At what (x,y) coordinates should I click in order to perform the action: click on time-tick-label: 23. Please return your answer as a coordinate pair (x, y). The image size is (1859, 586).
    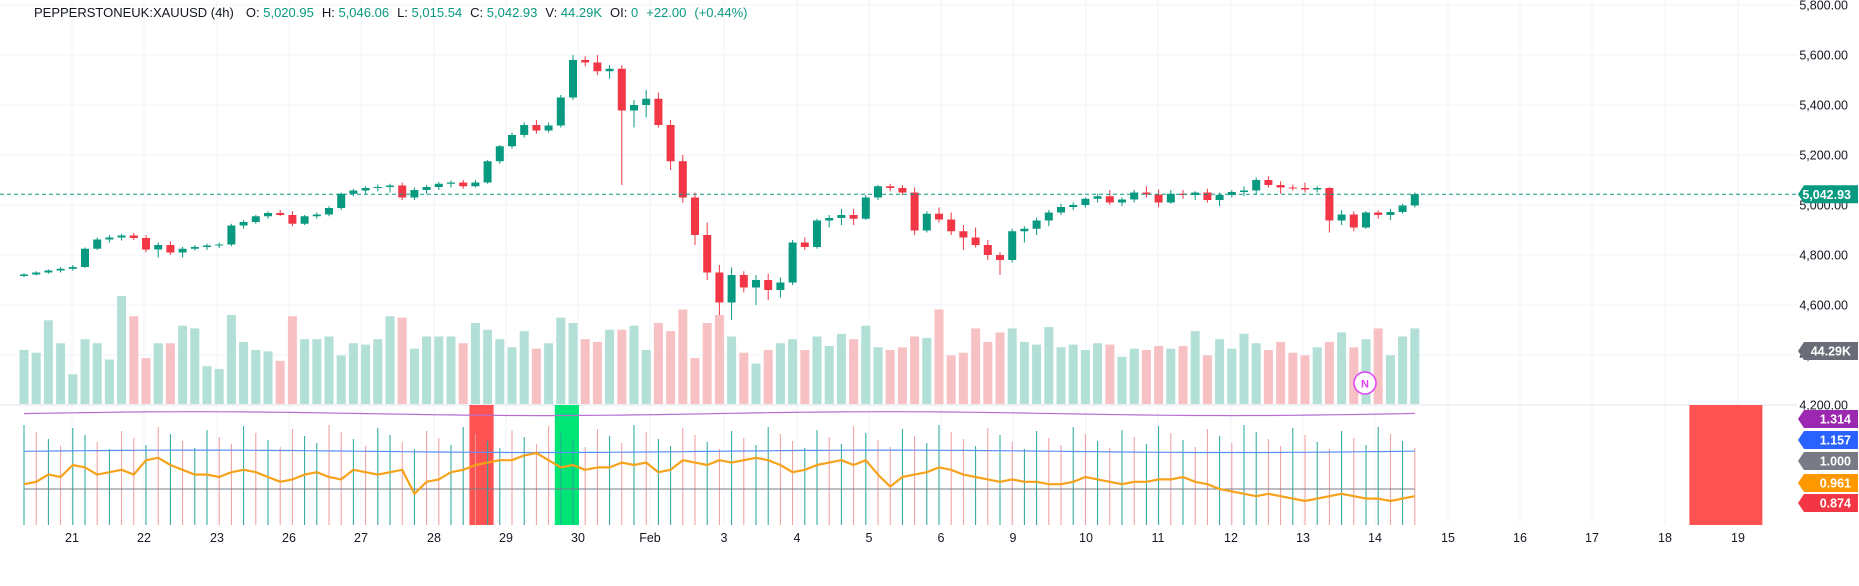
    Looking at the image, I should click on (217, 538).